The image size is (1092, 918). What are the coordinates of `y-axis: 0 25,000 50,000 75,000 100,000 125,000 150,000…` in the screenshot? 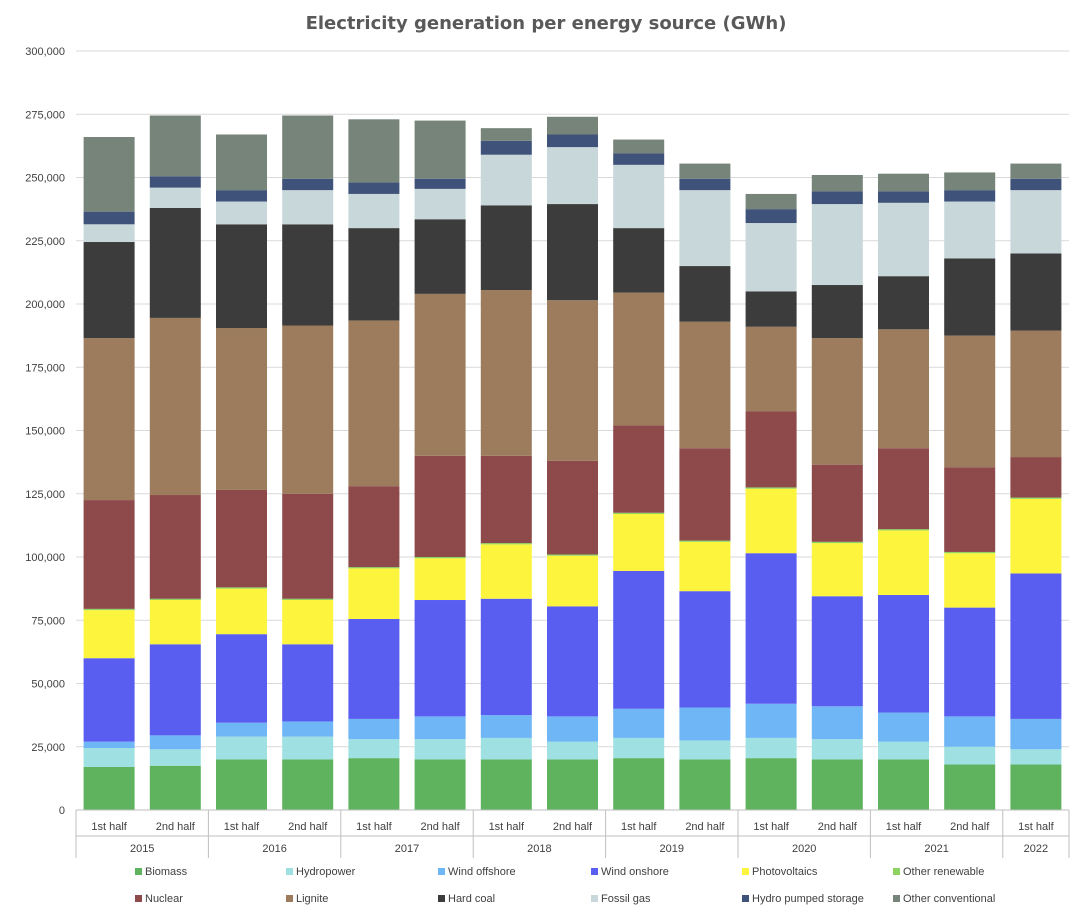 It's located at (45, 431).